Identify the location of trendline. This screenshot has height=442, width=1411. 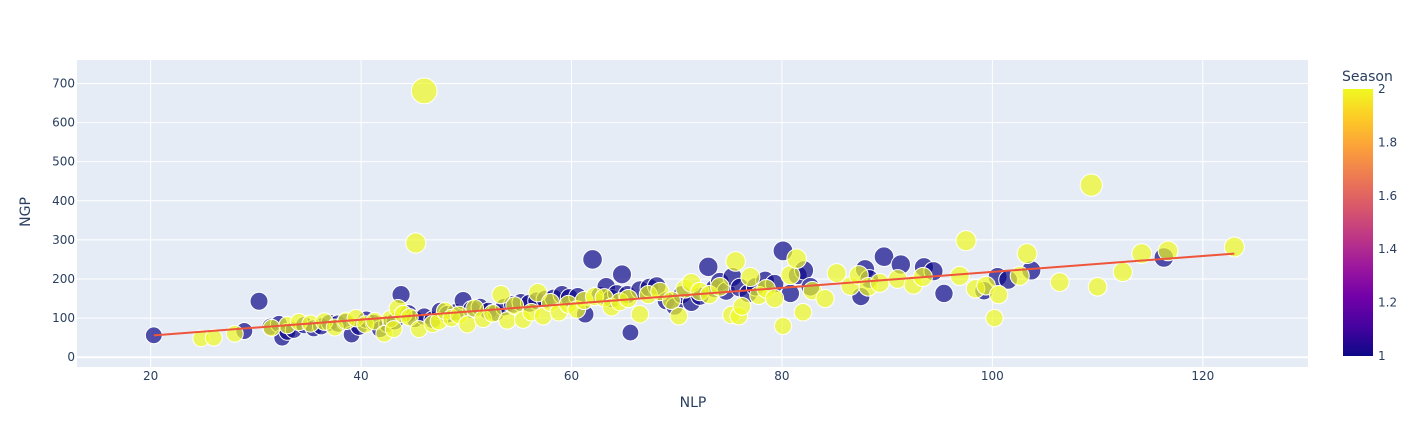
(694, 294).